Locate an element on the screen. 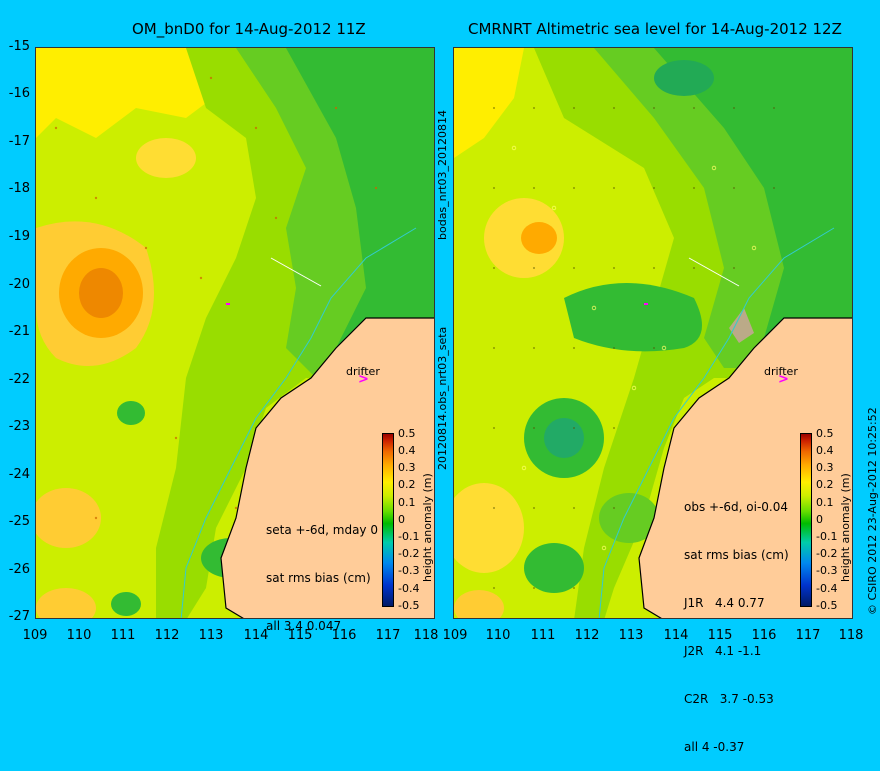 This screenshot has width=880, height=771. annotation-line: C2R 3.7 -0.53 is located at coordinates (729, 699).